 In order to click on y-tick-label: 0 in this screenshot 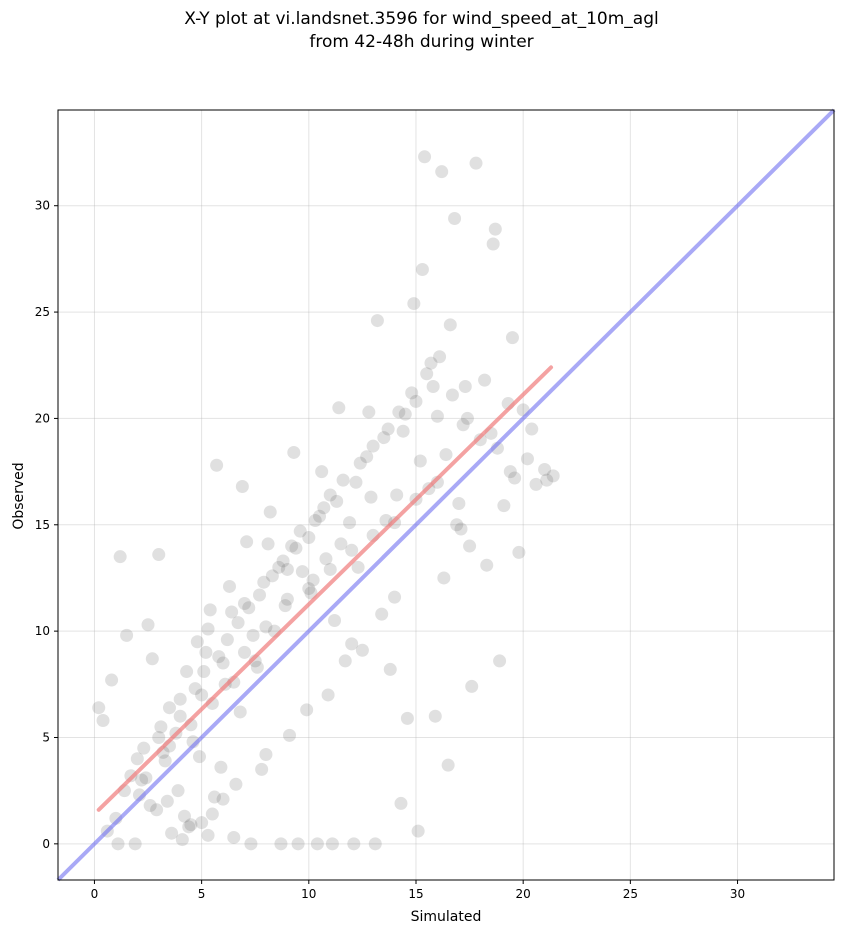, I will do `click(46, 844)`.